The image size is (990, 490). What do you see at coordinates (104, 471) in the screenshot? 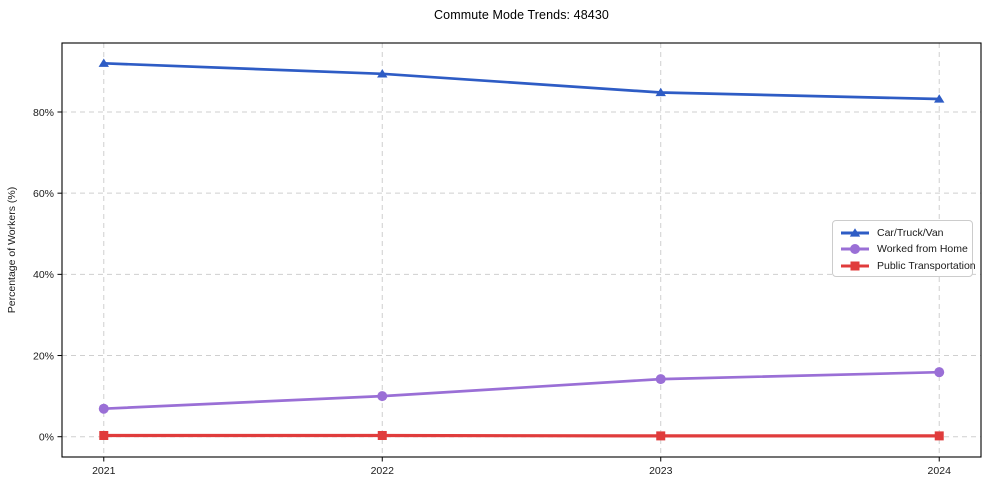
I see `x-tick-label: 2021` at bounding box center [104, 471].